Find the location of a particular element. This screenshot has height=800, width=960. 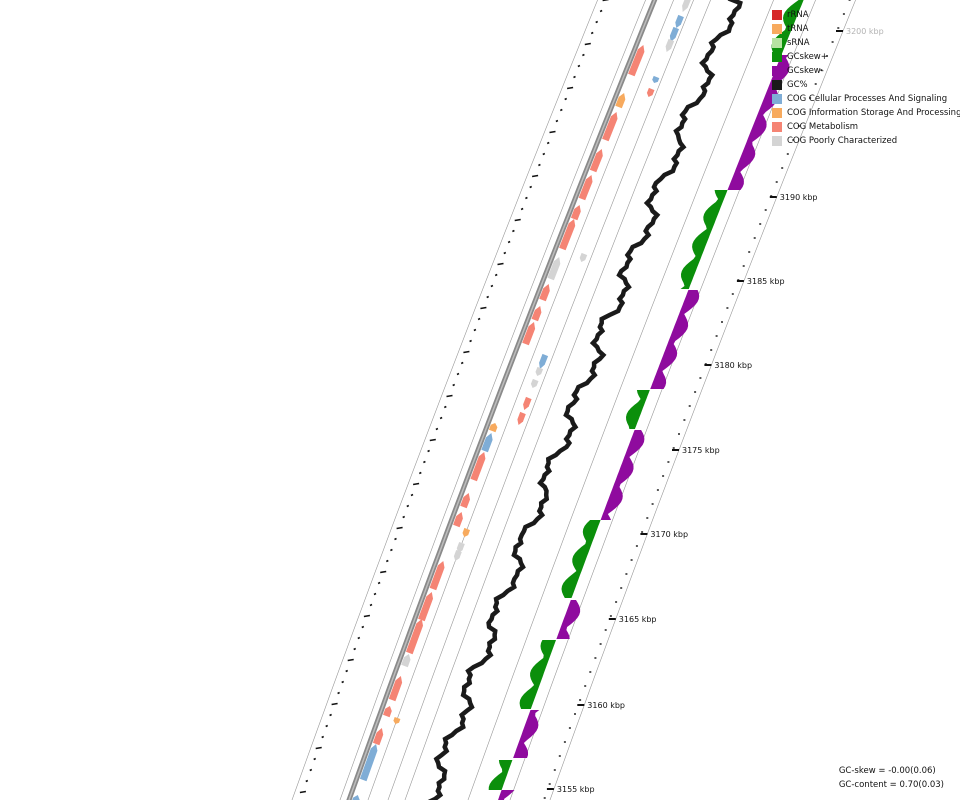

legend-label: COG Information Storage And Processing is located at coordinates (873, 113).